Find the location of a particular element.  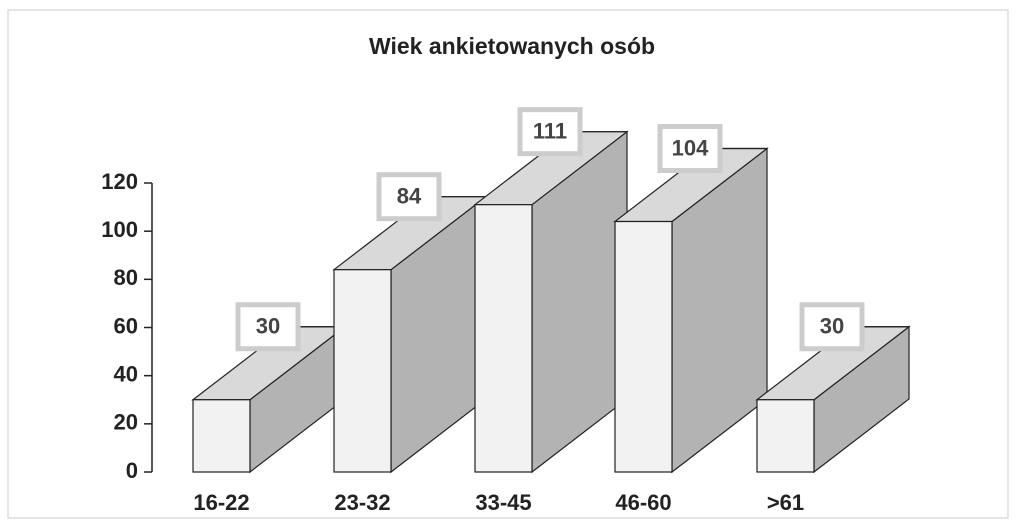

x-tick-label: 16-22 is located at coordinates (221, 502).